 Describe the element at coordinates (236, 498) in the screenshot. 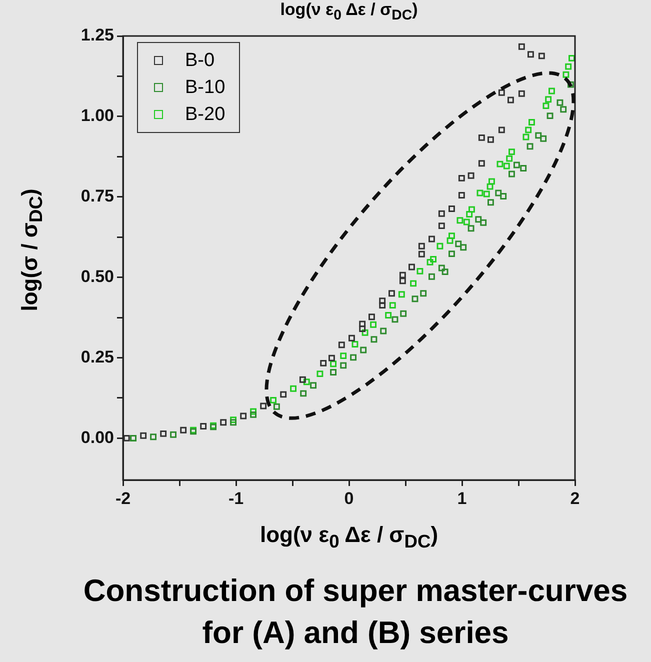

I see `x-tick-label: -1` at that location.